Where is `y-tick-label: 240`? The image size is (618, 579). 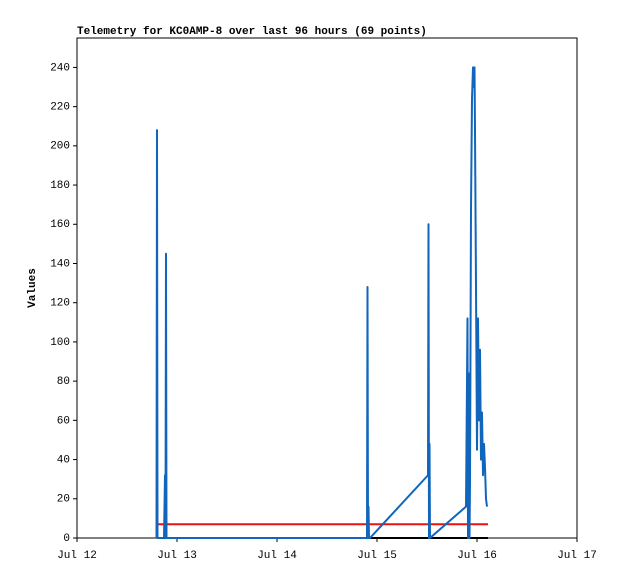
y-tick-label: 240 is located at coordinates (60, 68).